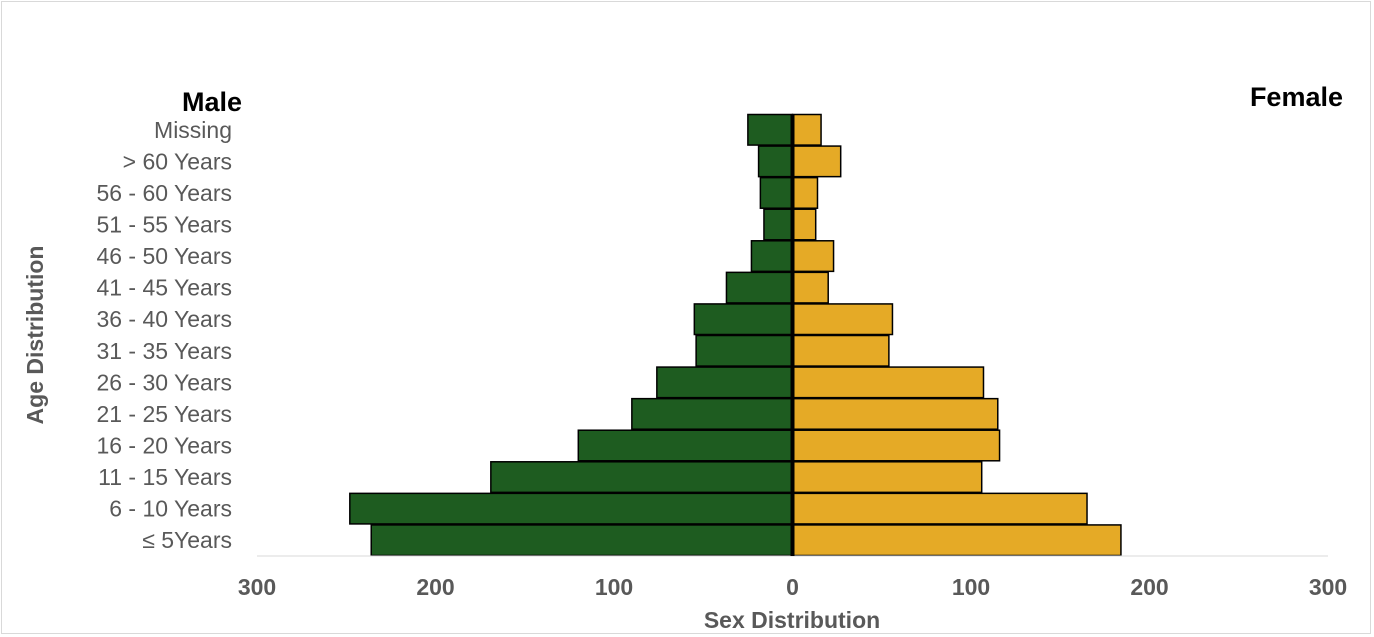 The width and height of the screenshot is (1374, 637). Describe the element at coordinates (170, 509) in the screenshot. I see `category-label: 6 - 10 Years` at that location.